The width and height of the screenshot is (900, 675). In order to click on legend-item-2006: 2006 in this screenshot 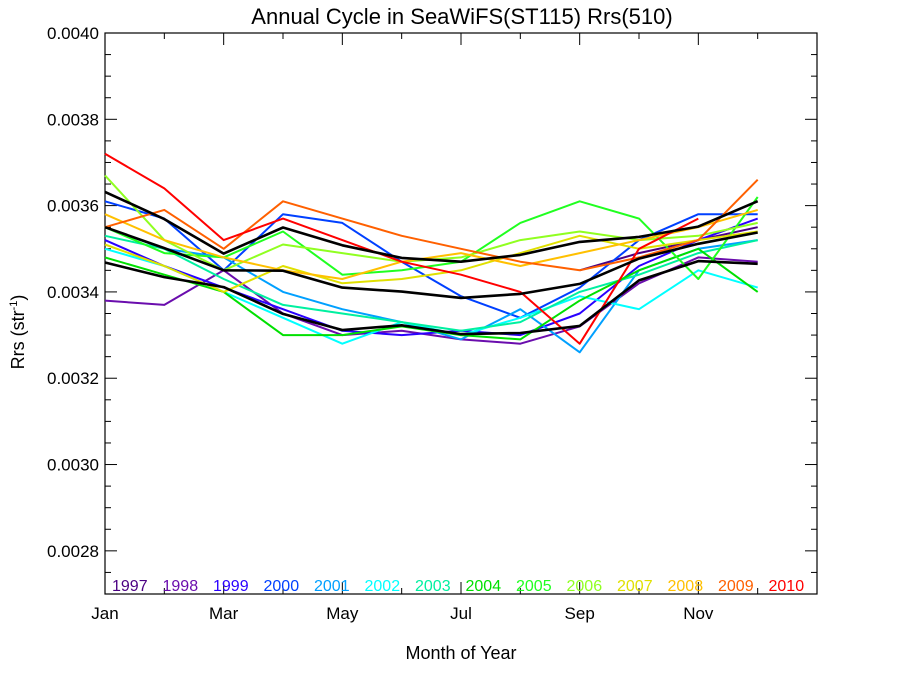, I will do `click(585, 586)`.